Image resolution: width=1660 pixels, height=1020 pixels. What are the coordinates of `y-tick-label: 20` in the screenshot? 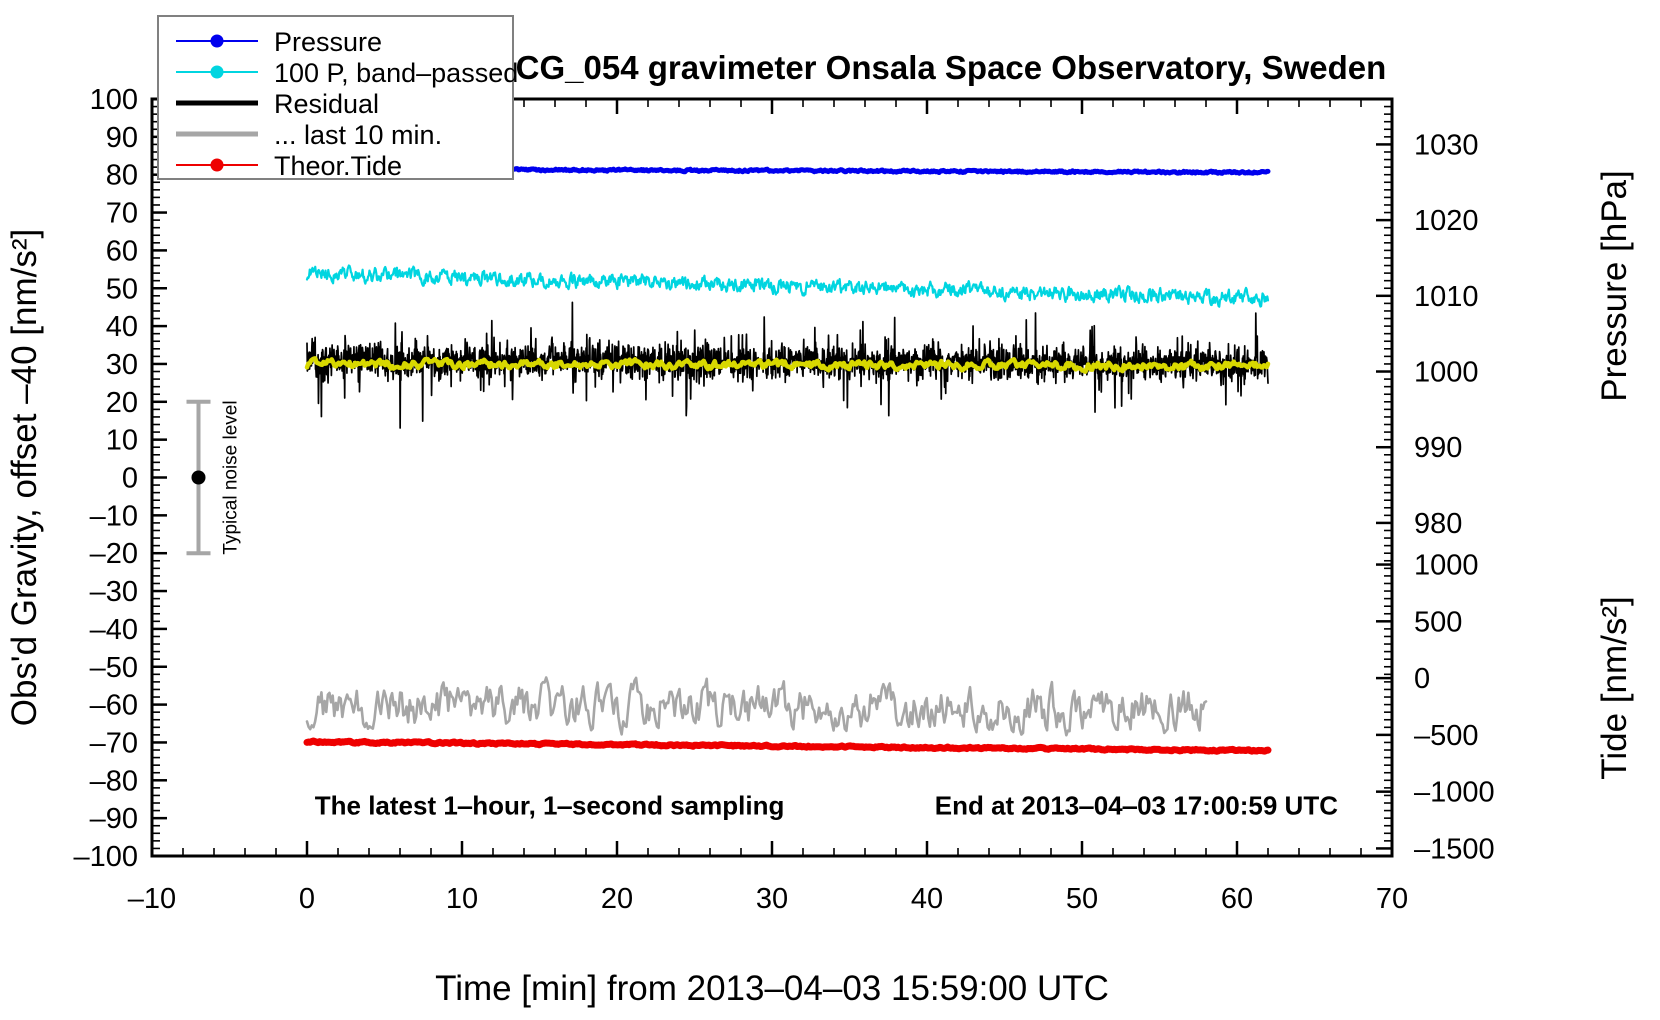 It's located at (122, 403).